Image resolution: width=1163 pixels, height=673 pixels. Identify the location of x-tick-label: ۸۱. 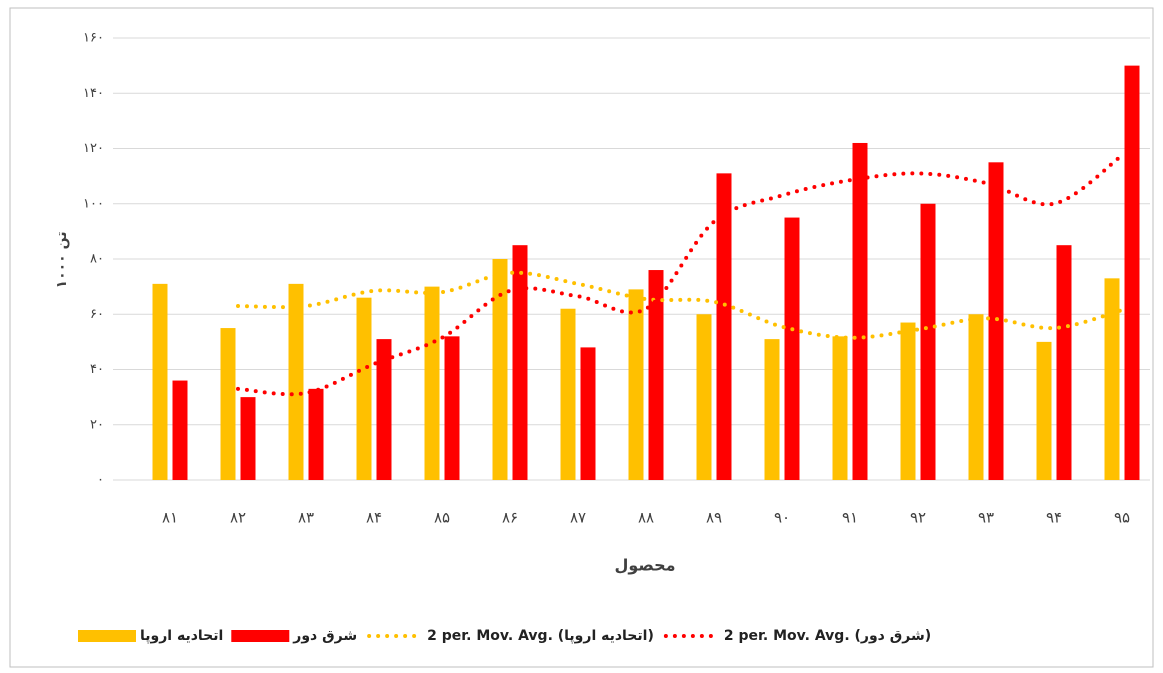
(170, 518).